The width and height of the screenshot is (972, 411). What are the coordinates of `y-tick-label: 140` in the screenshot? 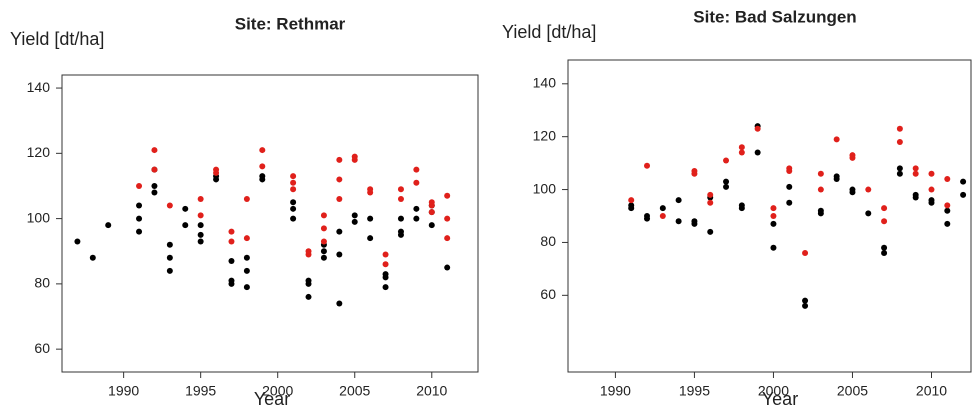 It's located at (545, 82).